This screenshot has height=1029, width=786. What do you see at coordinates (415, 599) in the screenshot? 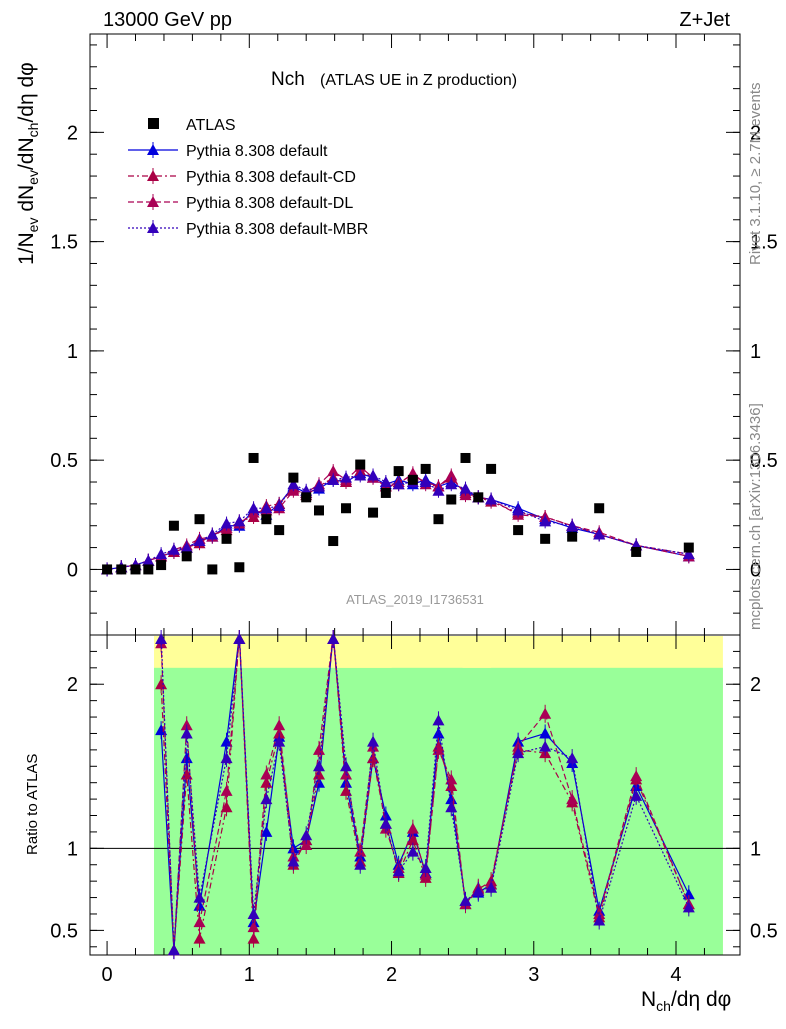
I see `analysis-watermark: ATLAS_2019_I1736531` at bounding box center [415, 599].